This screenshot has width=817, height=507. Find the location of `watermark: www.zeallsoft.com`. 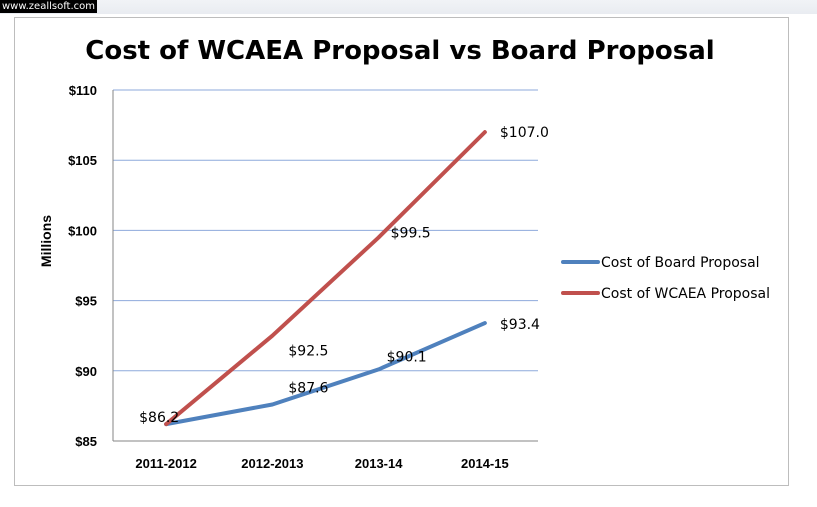

watermark: www.zeallsoft.com is located at coordinates (49, 6).